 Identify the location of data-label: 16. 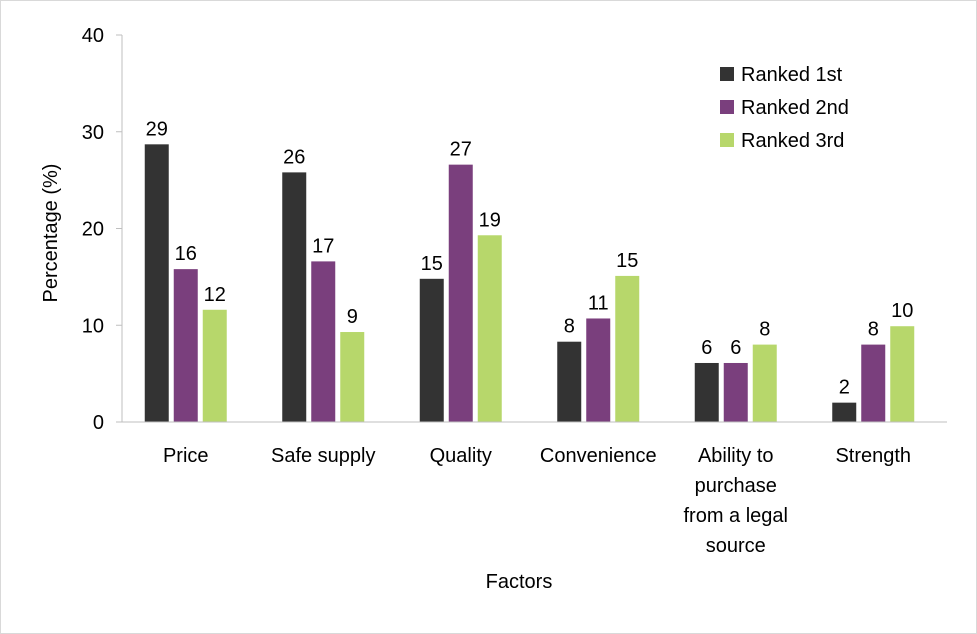
(186, 254).